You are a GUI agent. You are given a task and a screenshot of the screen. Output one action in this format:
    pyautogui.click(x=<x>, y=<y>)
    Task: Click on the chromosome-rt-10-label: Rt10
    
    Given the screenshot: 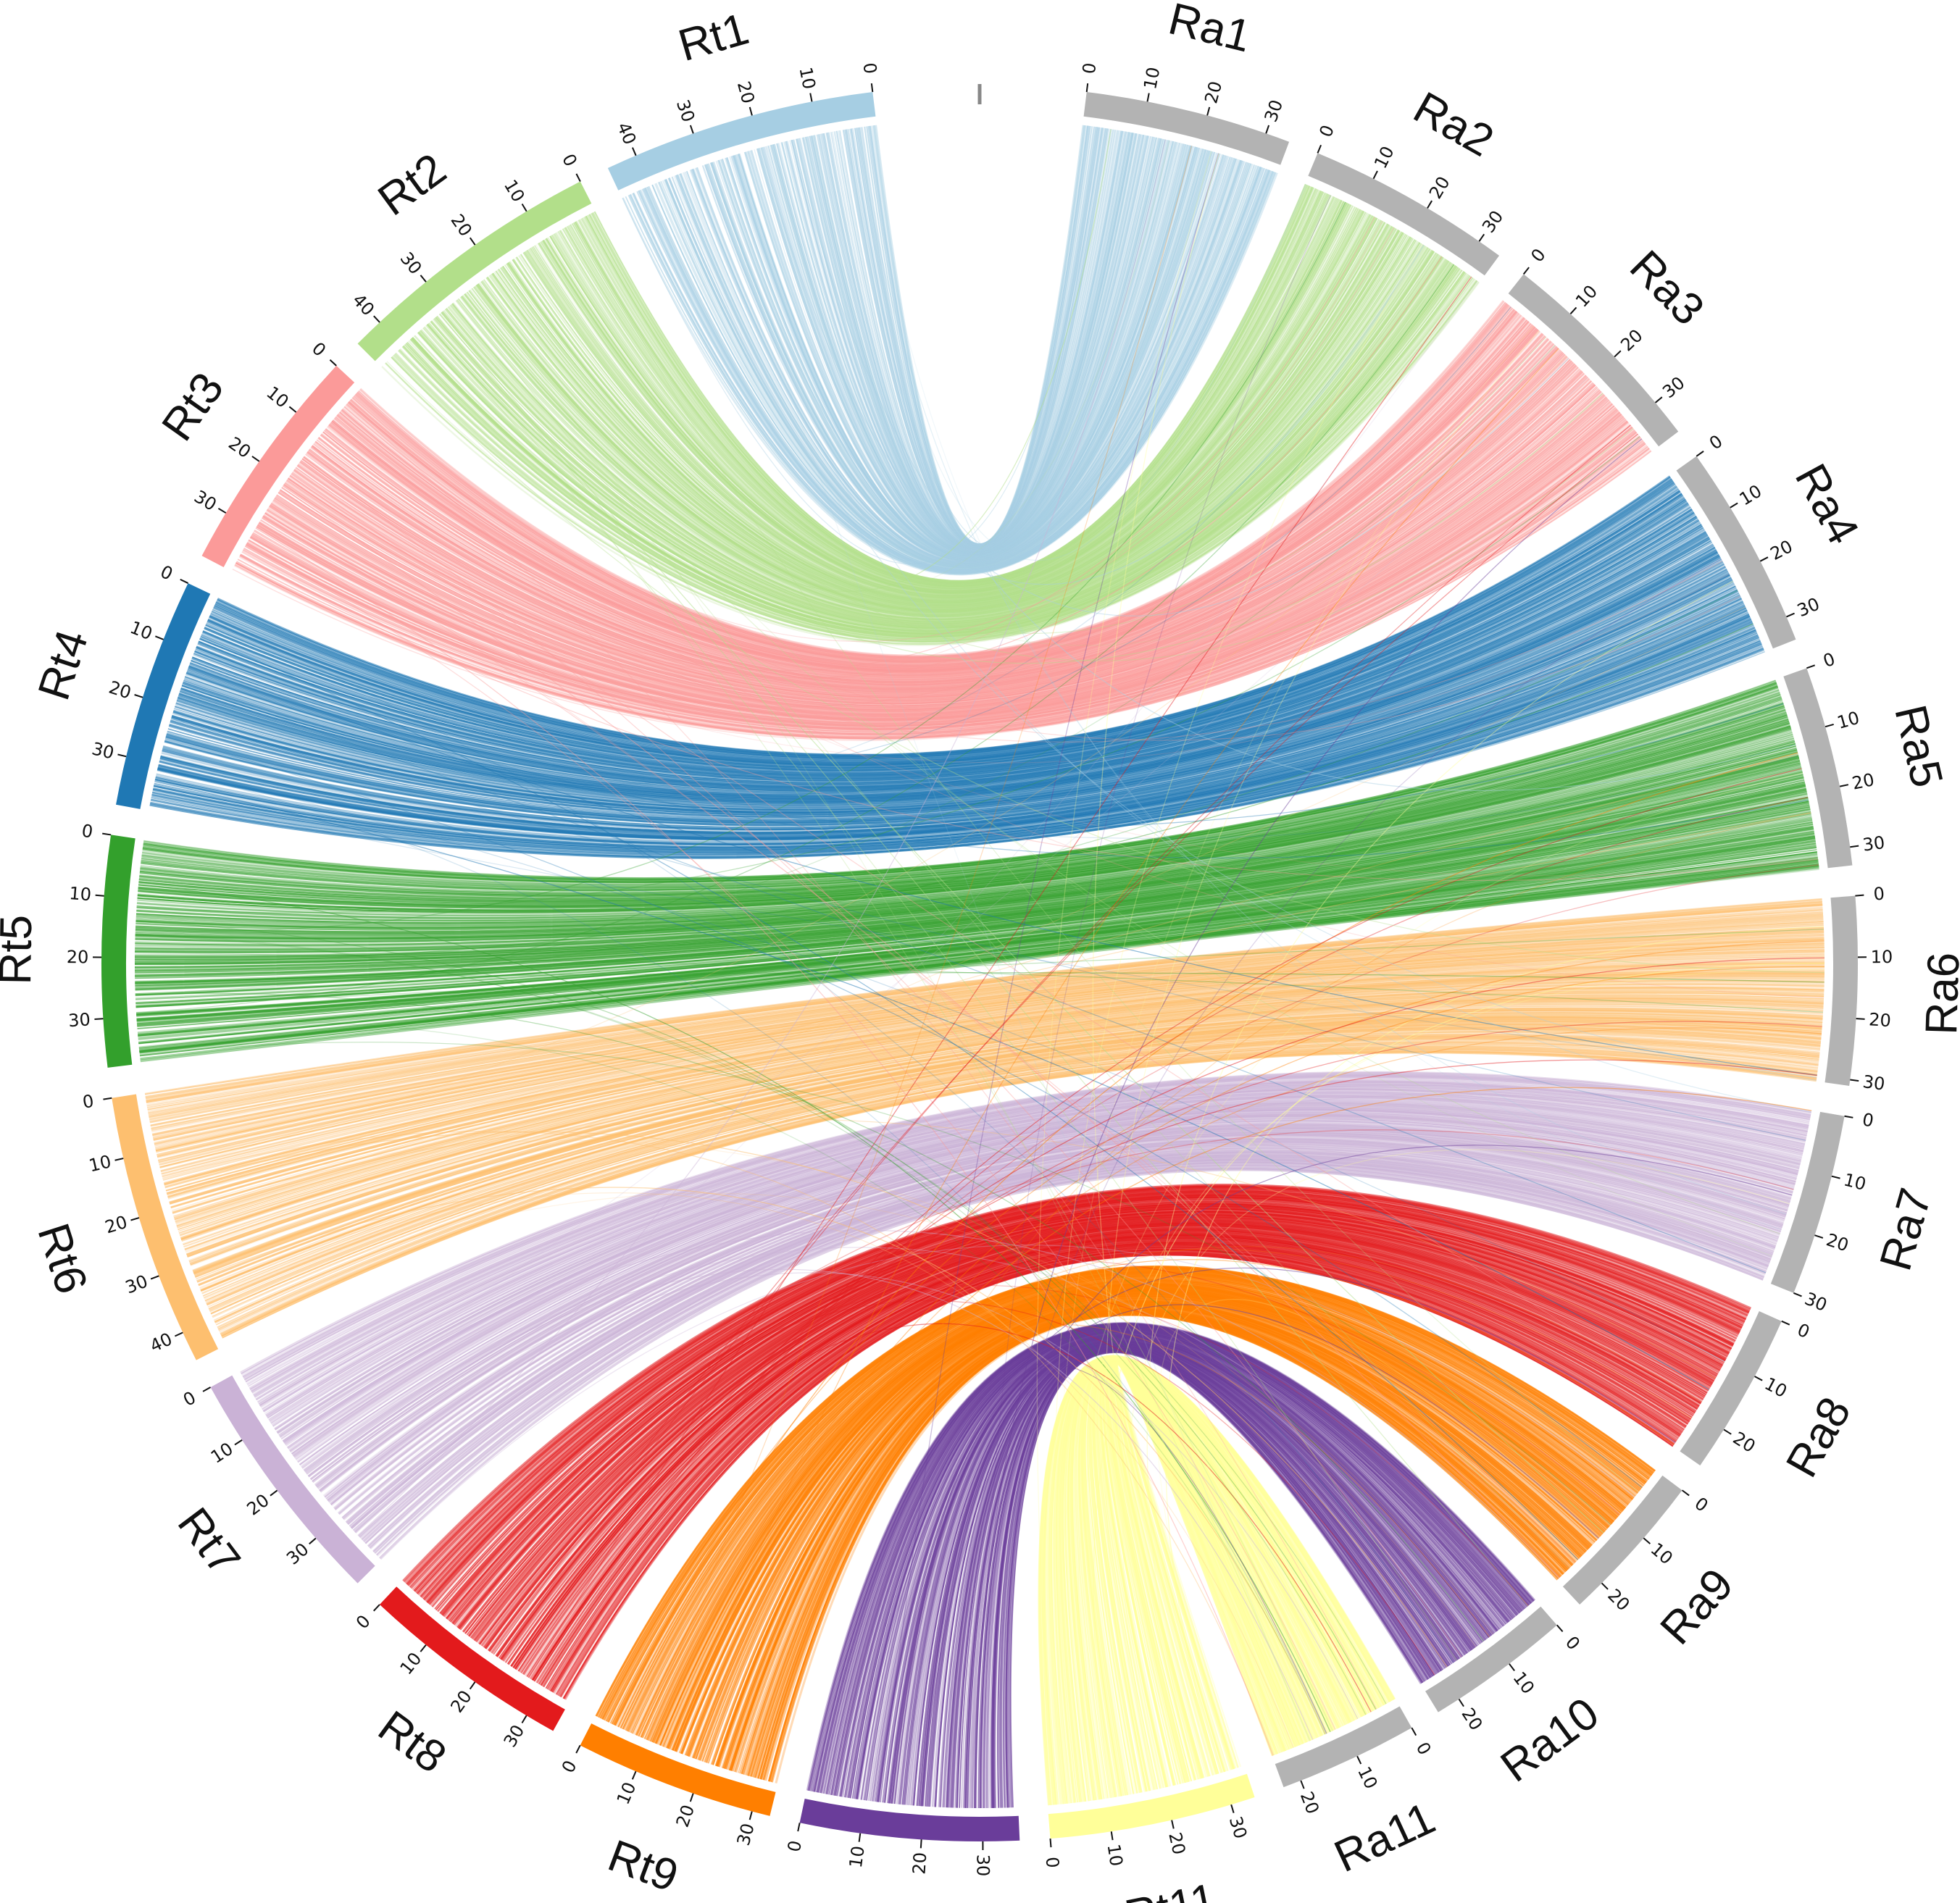 What is the action you would take?
    pyautogui.click(x=902, y=1899)
    